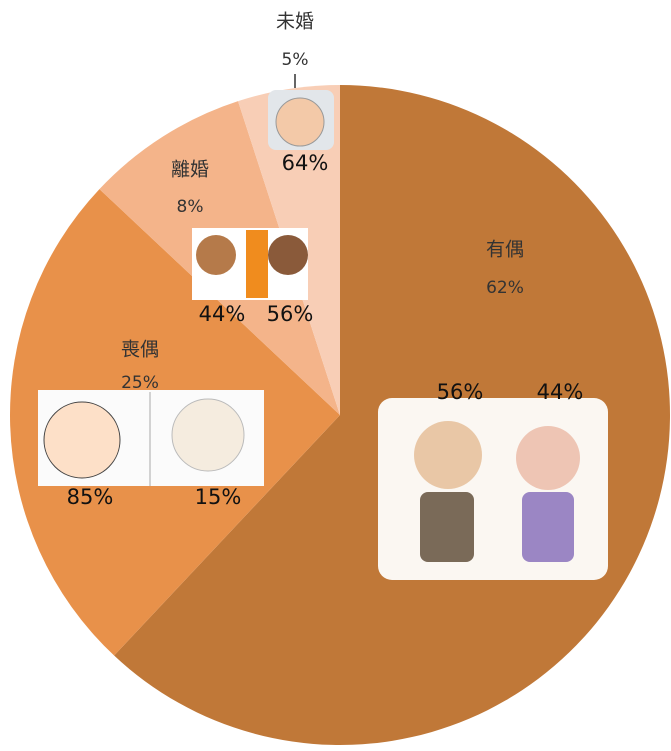 The image size is (671, 751). What do you see at coordinates (295, 60) in the screenshot?
I see `value-label: 5%` at bounding box center [295, 60].